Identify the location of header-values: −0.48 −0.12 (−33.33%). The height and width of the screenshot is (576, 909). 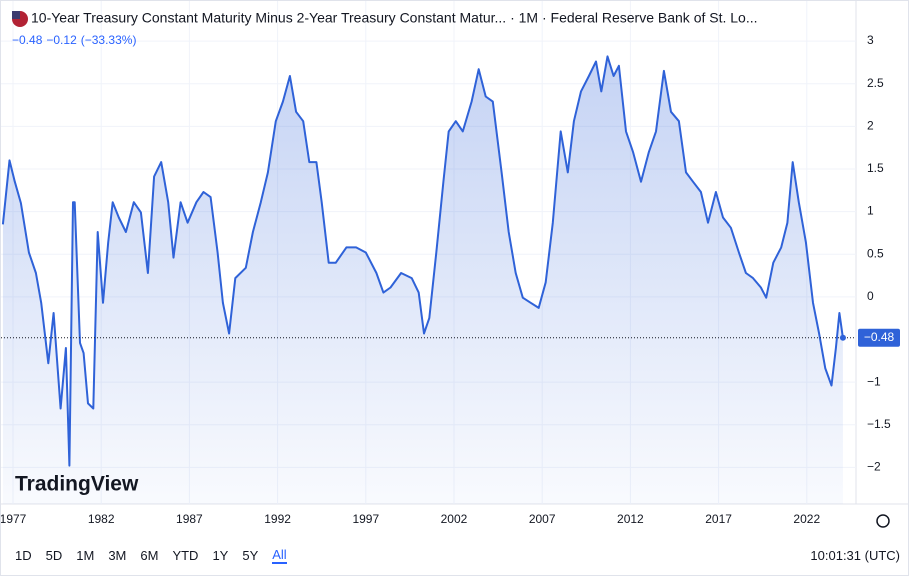
(74, 40).